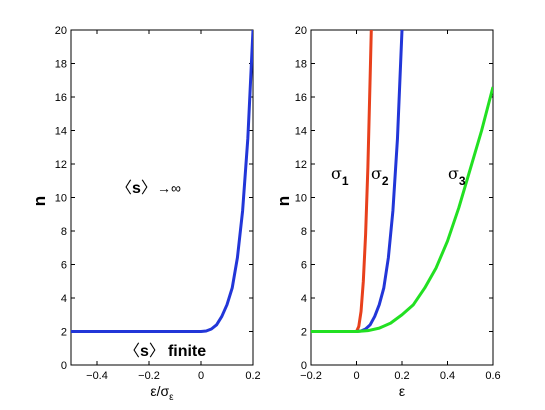  Describe the element at coordinates (336, 173) in the screenshot. I see `sigma-1-symbol: σ` at that location.